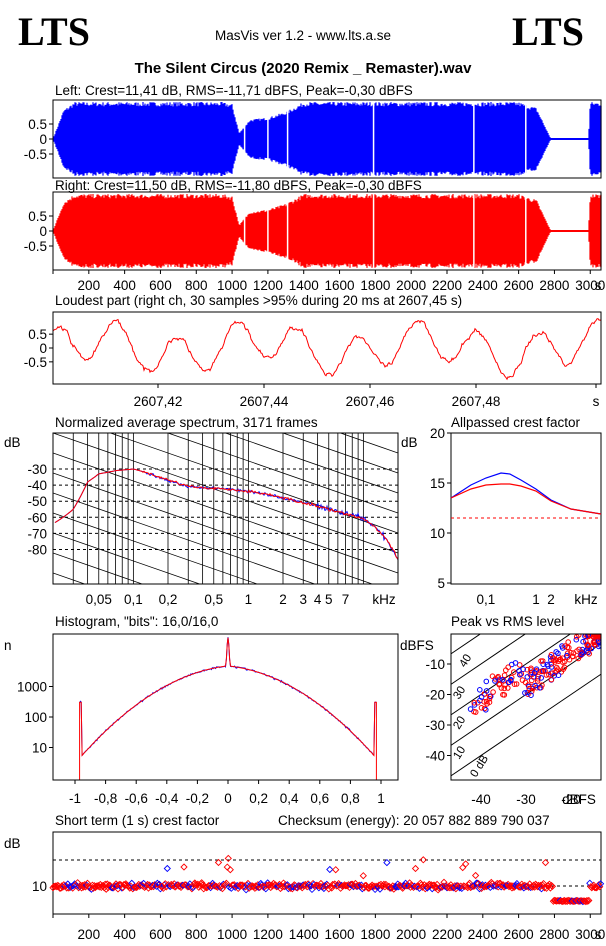  What do you see at coordinates (381, 798) in the screenshot?
I see `histogram-xtick-10: 1` at bounding box center [381, 798].